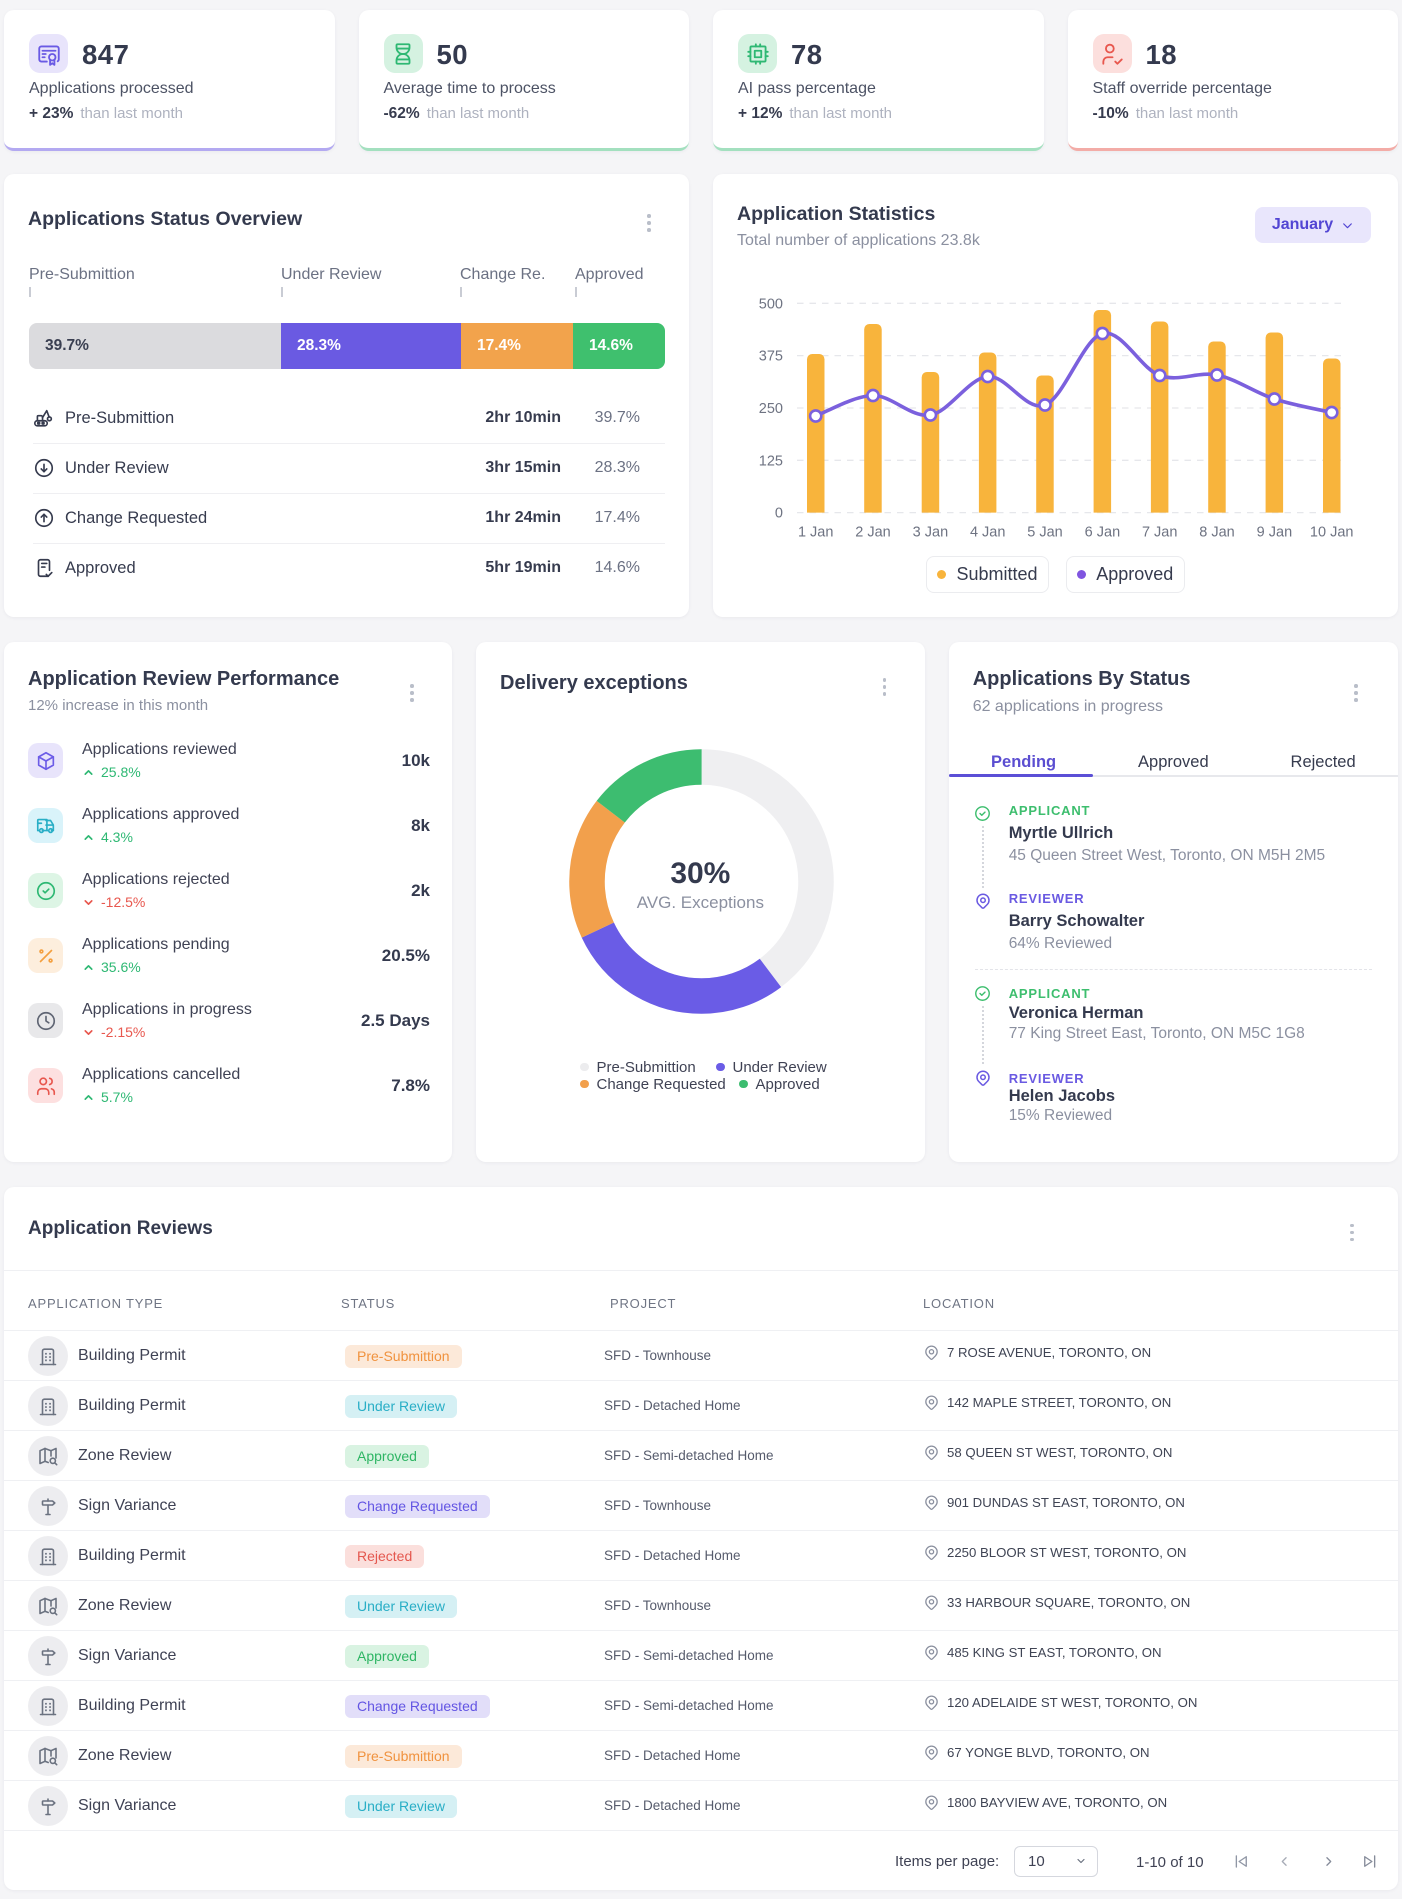 The image size is (1402, 1899). What do you see at coordinates (771, 461) in the screenshot?
I see `svg-text: 125` at bounding box center [771, 461].